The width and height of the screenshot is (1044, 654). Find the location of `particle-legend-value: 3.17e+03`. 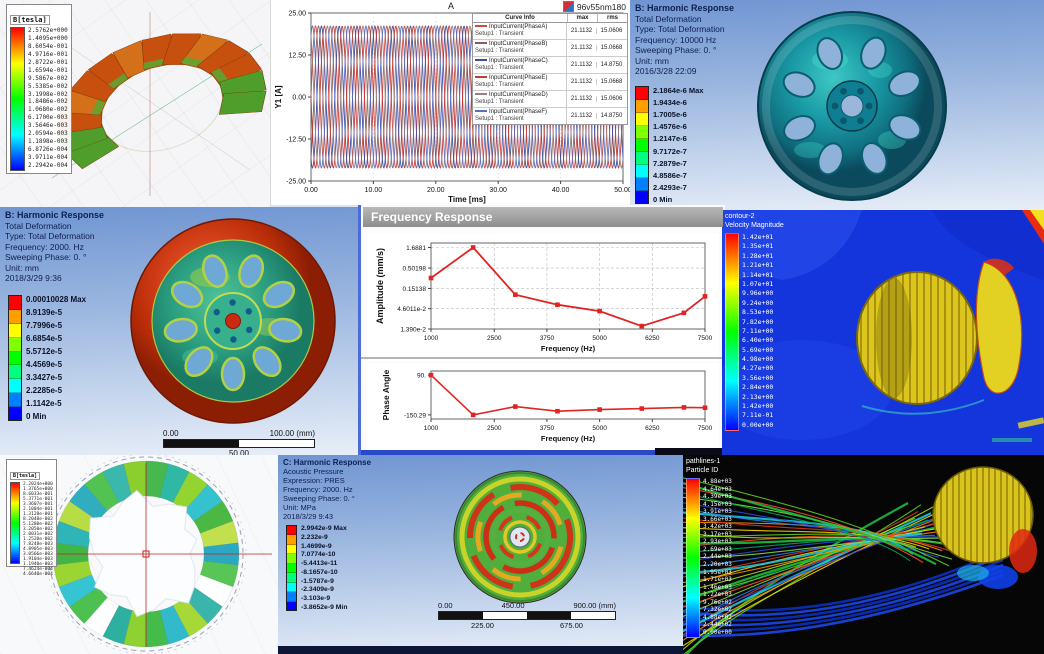

particle-legend-value: 3.17e+03 is located at coordinates (717, 534).